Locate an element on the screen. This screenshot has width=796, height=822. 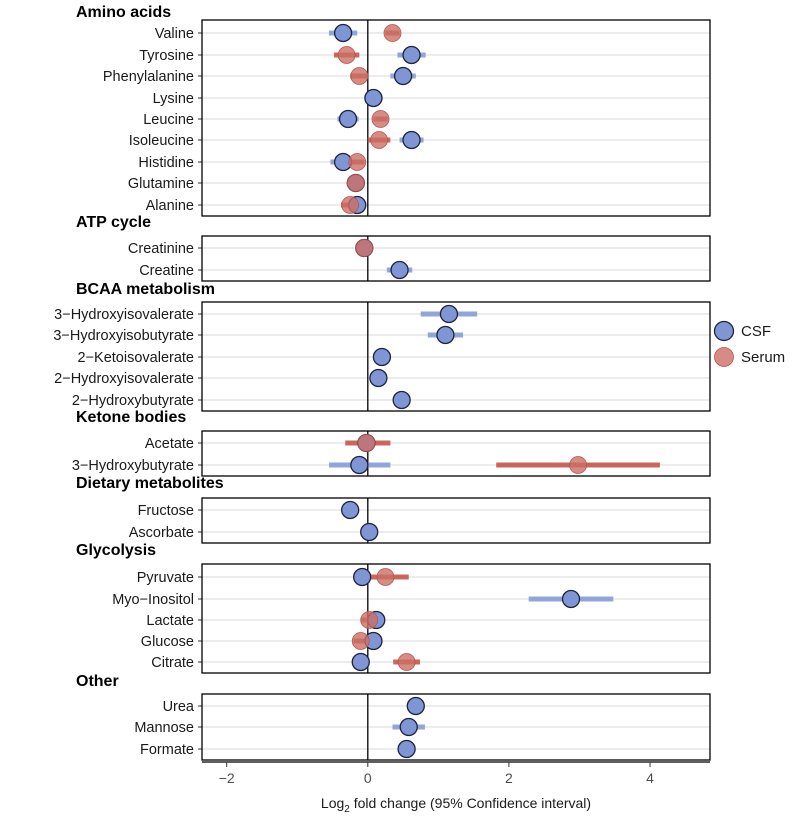
legend: CSF Serum is located at coordinates (749, 343).